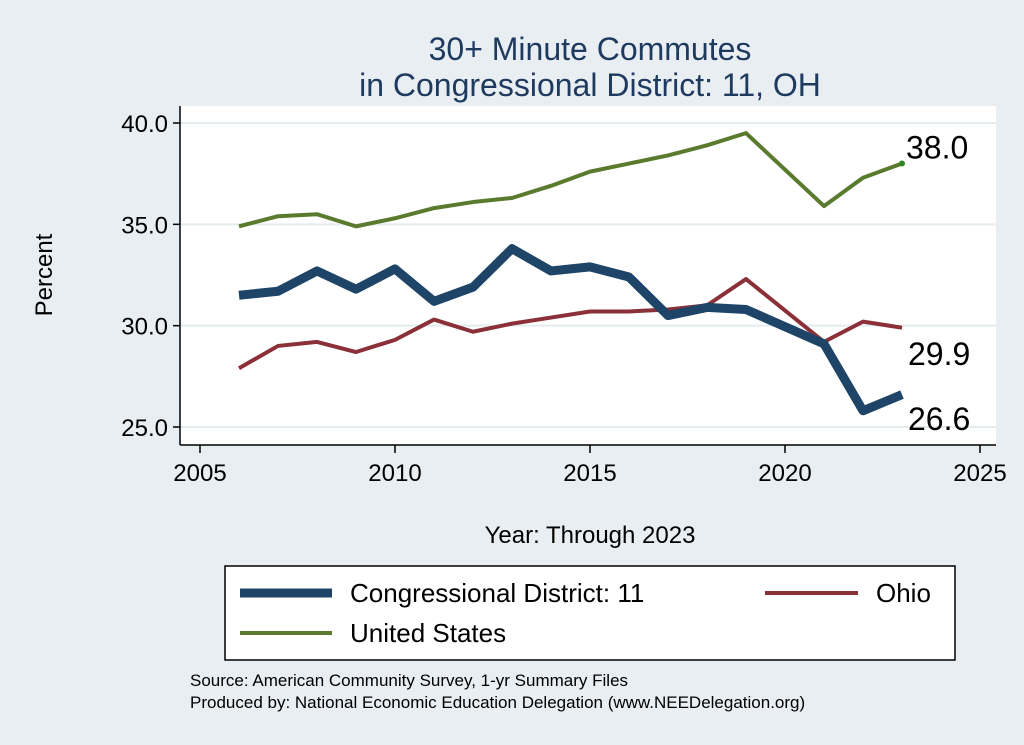  I want to click on legend-label-2: United States, so click(428, 633).